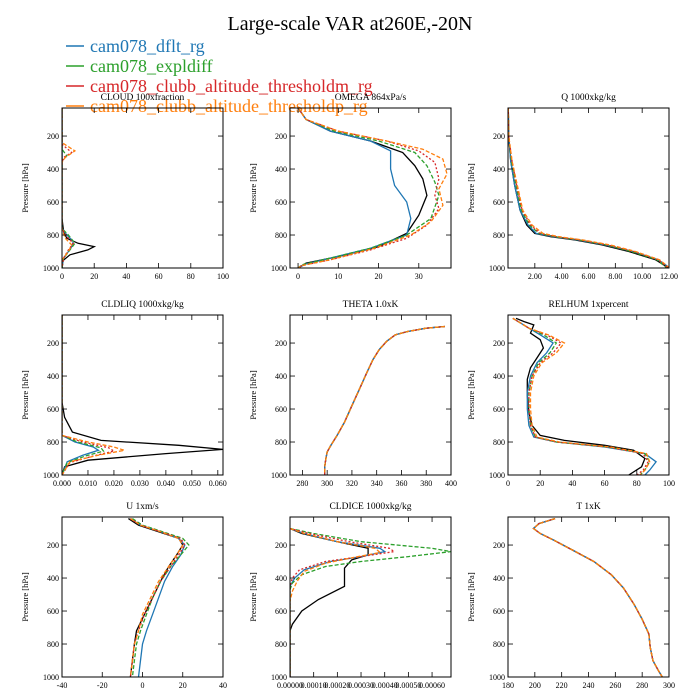 The width and height of the screenshot is (700, 700). I want to click on panel-title: RELHUM 1xpercent, so click(589, 305).